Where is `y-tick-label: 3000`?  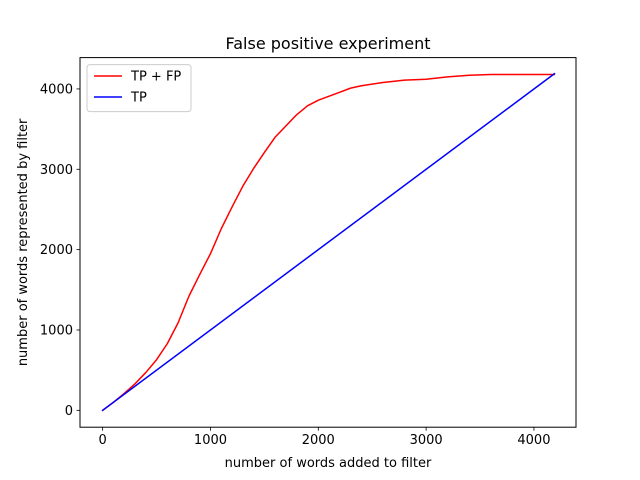
y-tick-label: 3000 is located at coordinates (56, 170).